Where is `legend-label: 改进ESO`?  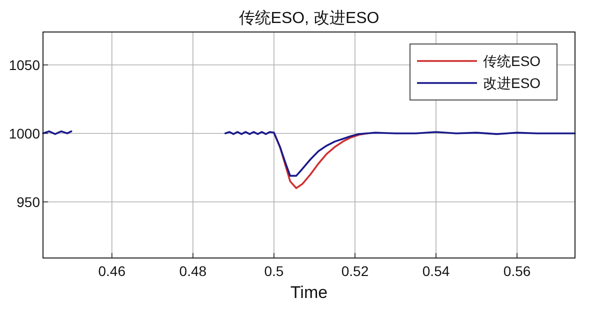
legend-label: 改进ESO is located at coordinates (512, 83).